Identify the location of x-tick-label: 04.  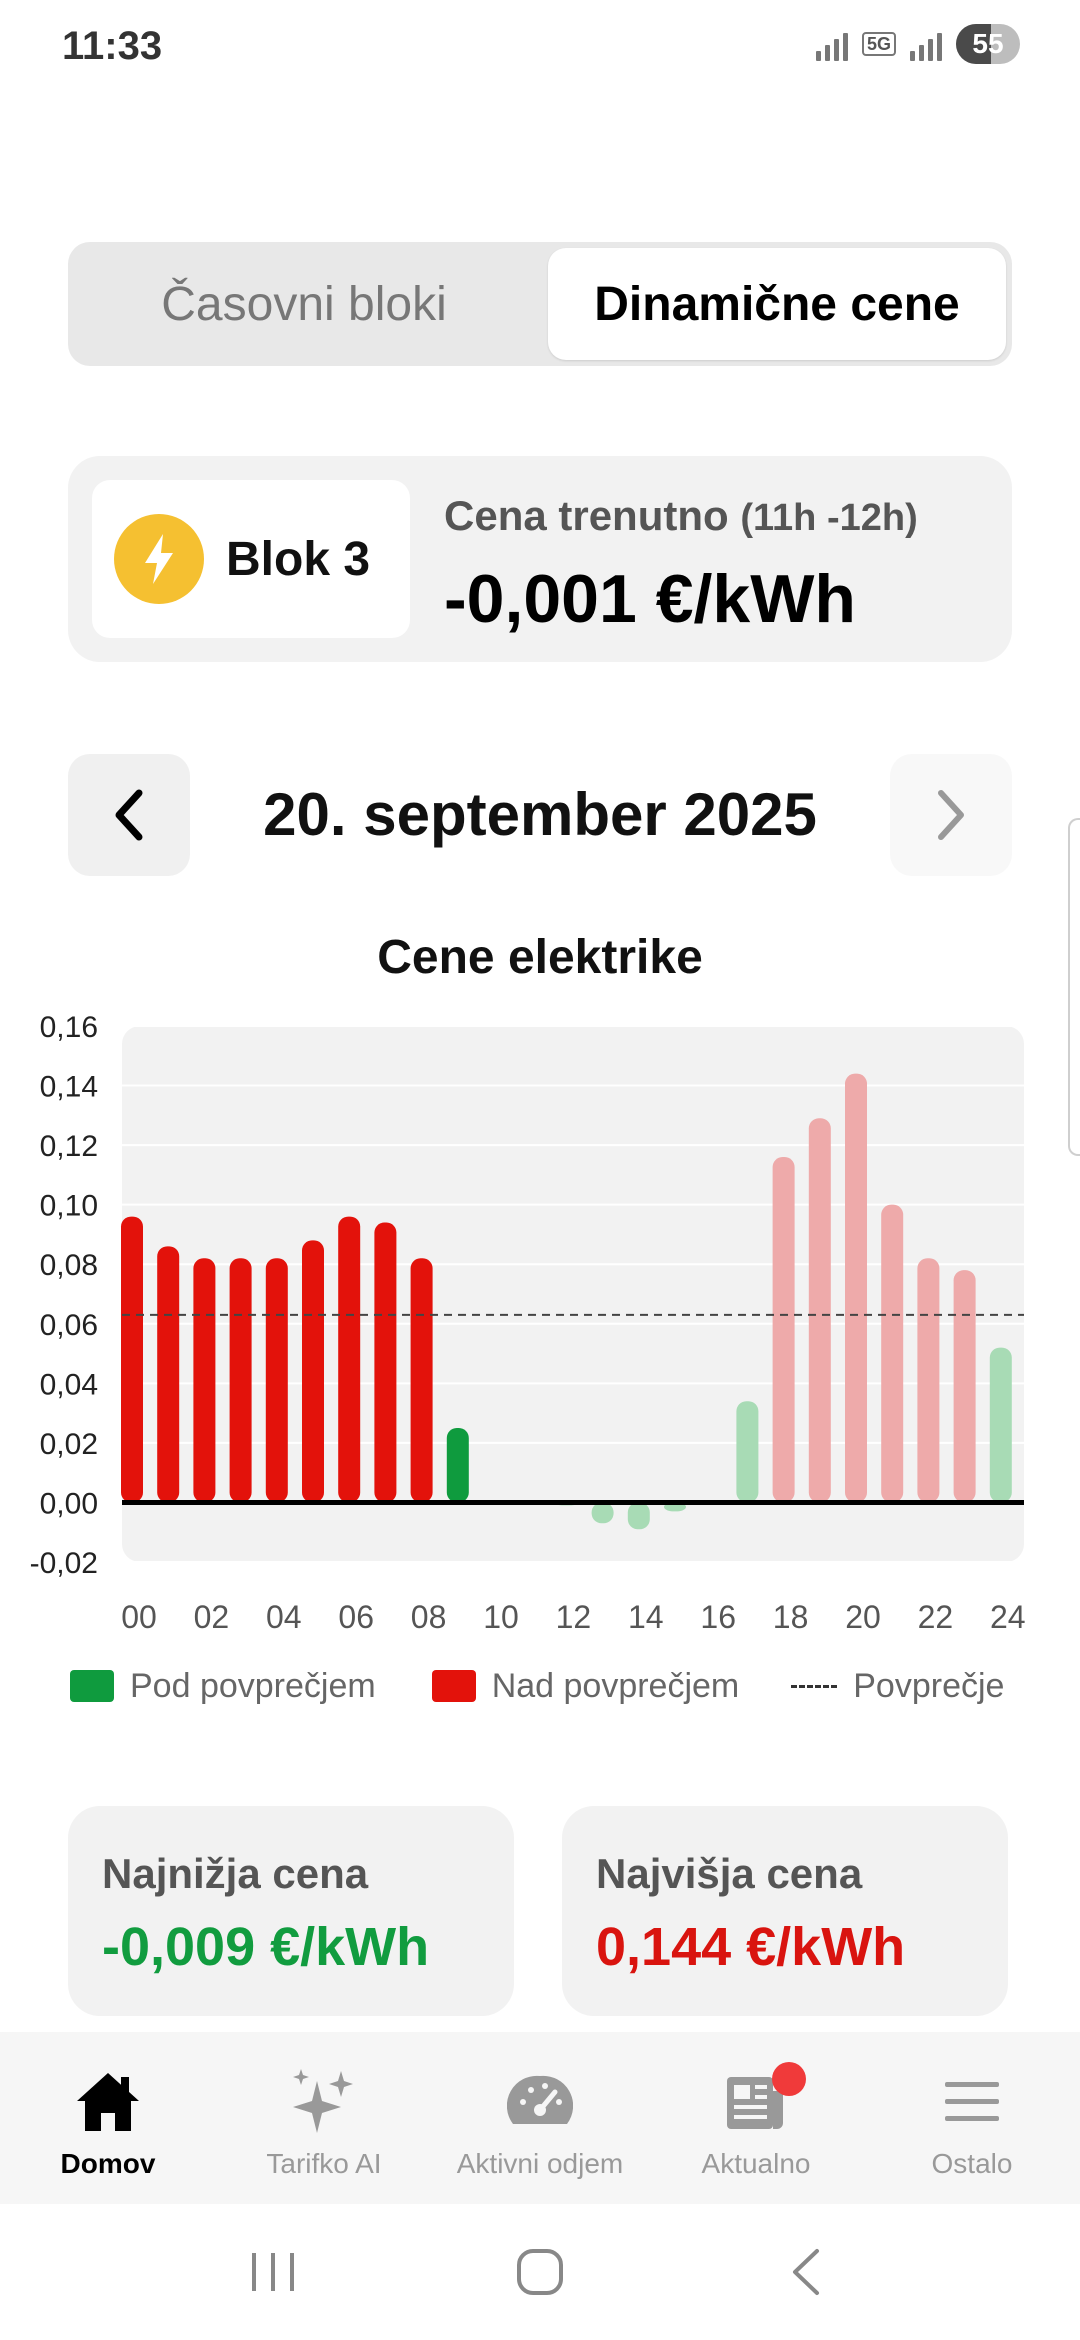
(284, 1617).